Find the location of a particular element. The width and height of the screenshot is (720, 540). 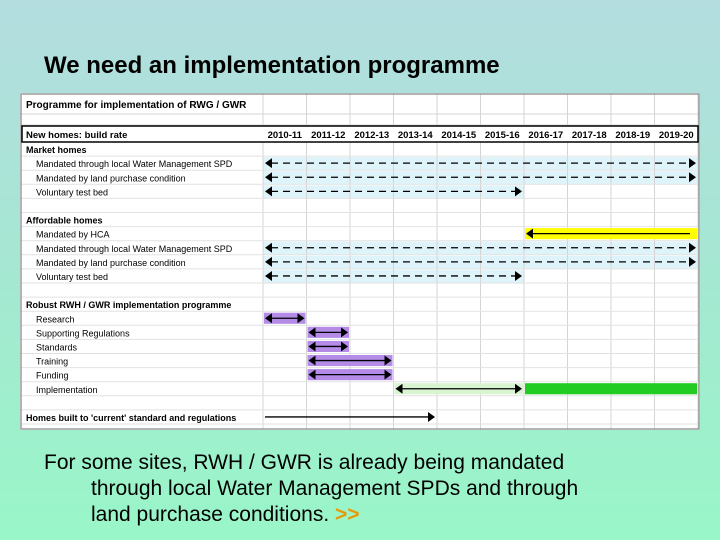

next-slide-link: >> is located at coordinates (347, 514).